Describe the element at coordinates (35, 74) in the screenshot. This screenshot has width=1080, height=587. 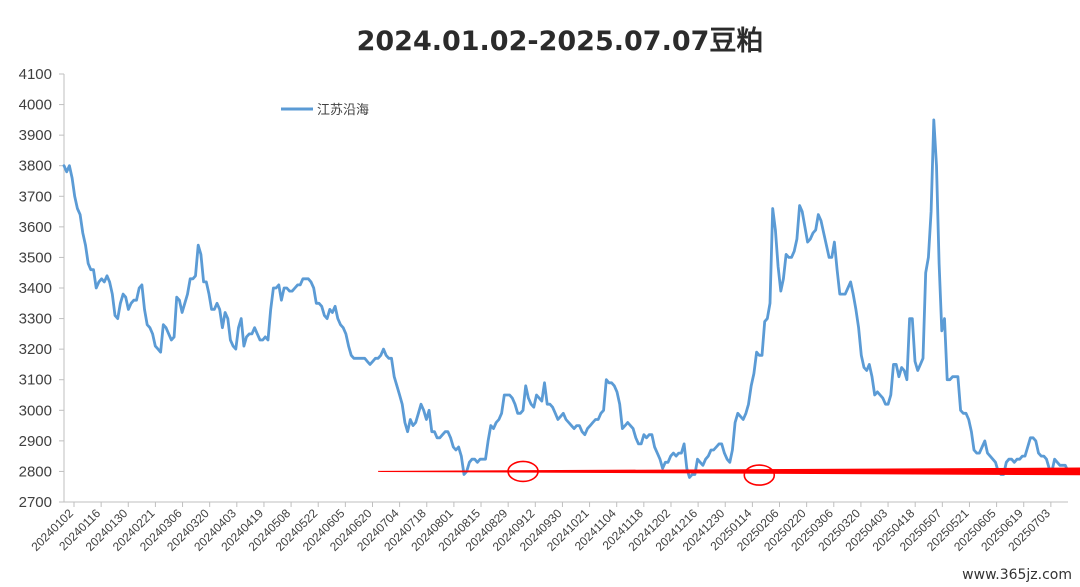
I see `y-tick-label: 4100` at that location.